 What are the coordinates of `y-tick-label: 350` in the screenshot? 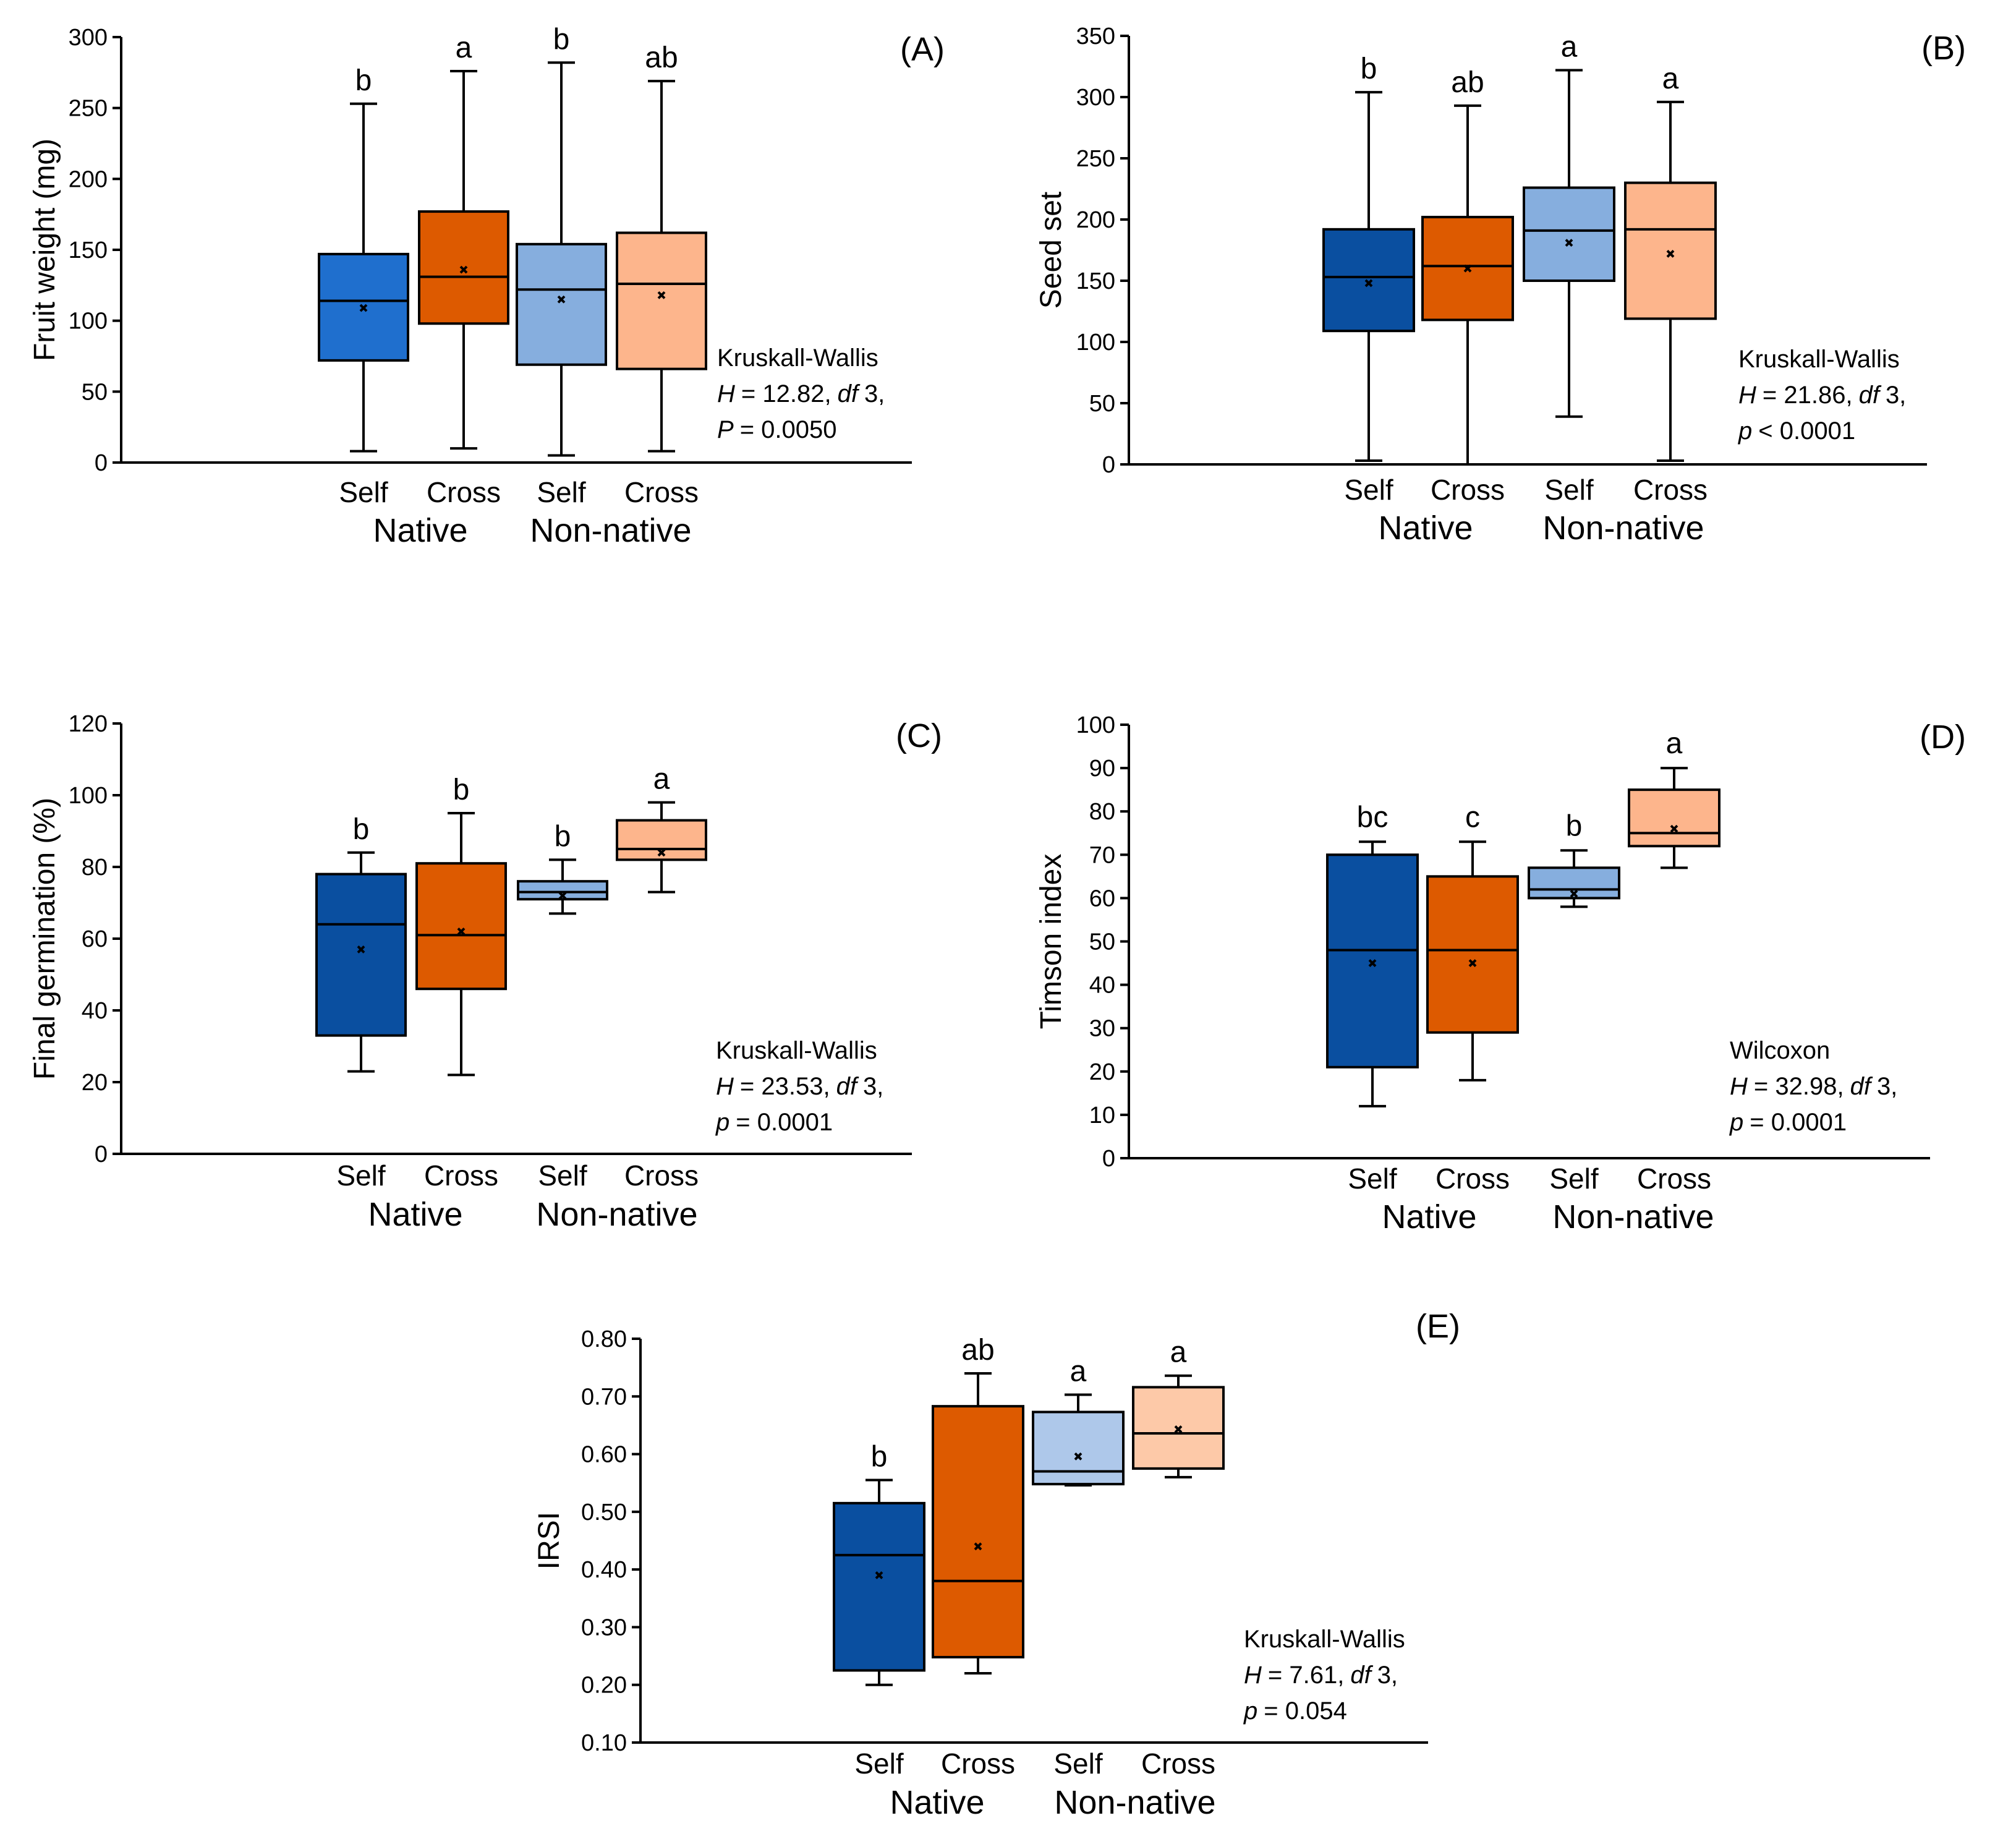 It's located at (1095, 36).